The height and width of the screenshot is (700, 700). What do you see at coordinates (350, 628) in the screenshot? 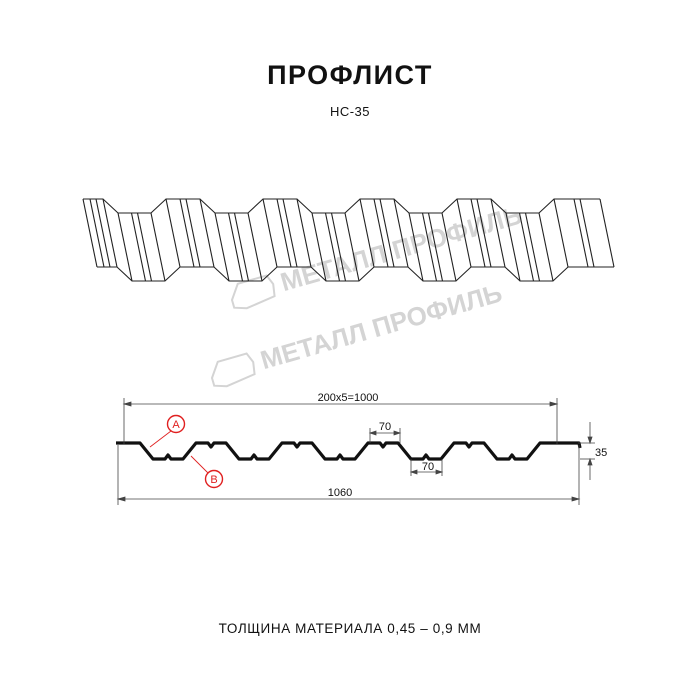
I see `material-thickness: ТОЛЩИНА МАТЕРИАЛА 0,45 – 0,9 ММ` at bounding box center [350, 628].